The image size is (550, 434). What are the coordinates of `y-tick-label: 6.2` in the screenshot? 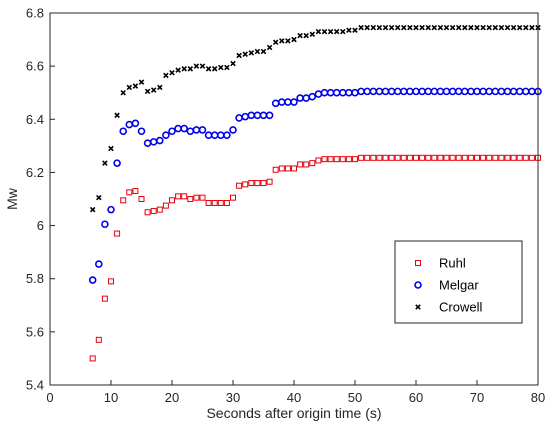 It's located at (35, 172).